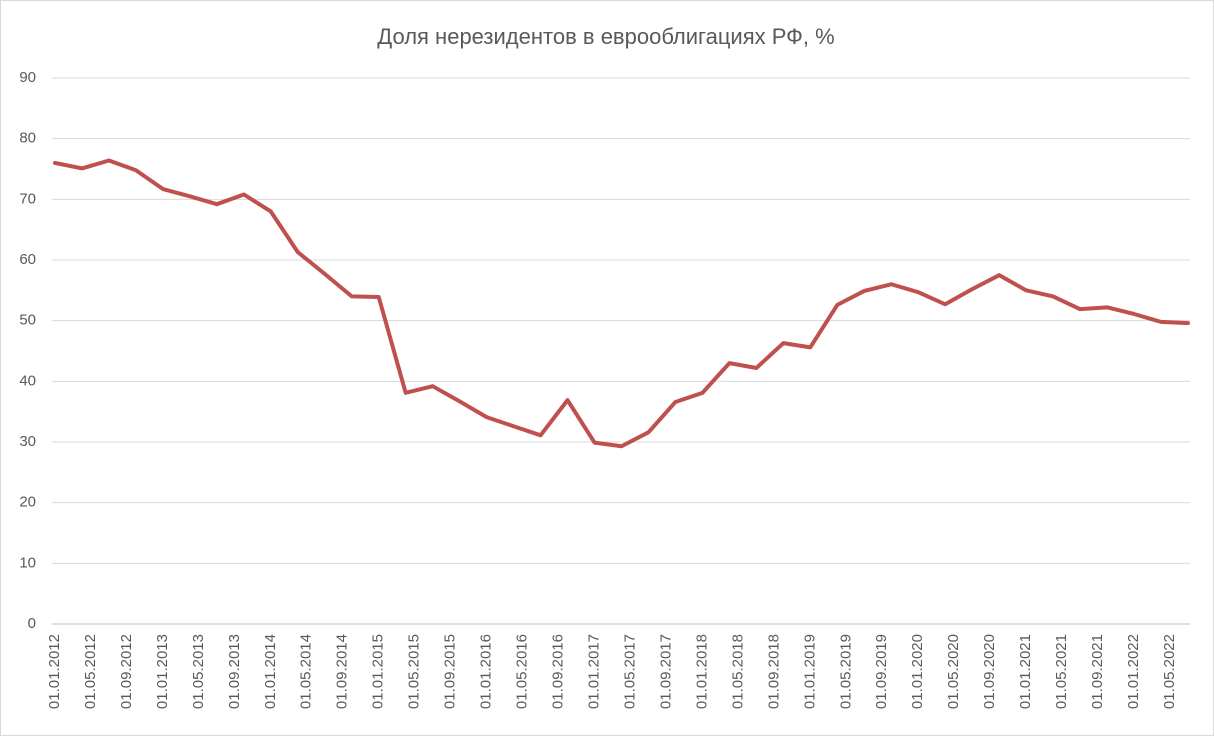 This screenshot has height=736, width=1214. I want to click on x-tick-label: 01.05.2022, so click(1169, 671).